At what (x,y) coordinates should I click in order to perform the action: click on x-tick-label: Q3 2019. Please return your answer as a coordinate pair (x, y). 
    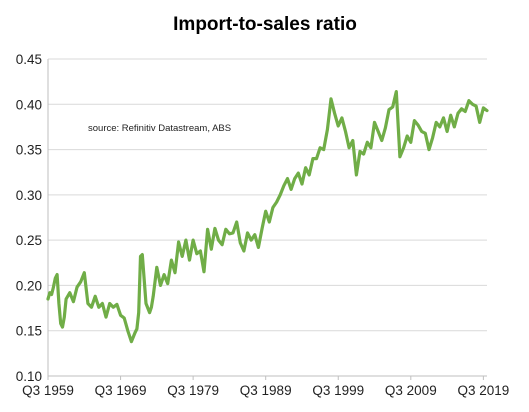
    Looking at the image, I should click on (483, 390).